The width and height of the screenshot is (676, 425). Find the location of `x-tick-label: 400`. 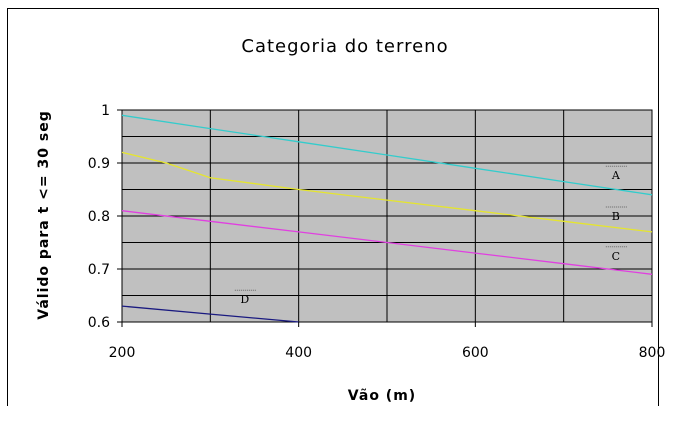

x-tick-label: 400 is located at coordinates (298, 353).